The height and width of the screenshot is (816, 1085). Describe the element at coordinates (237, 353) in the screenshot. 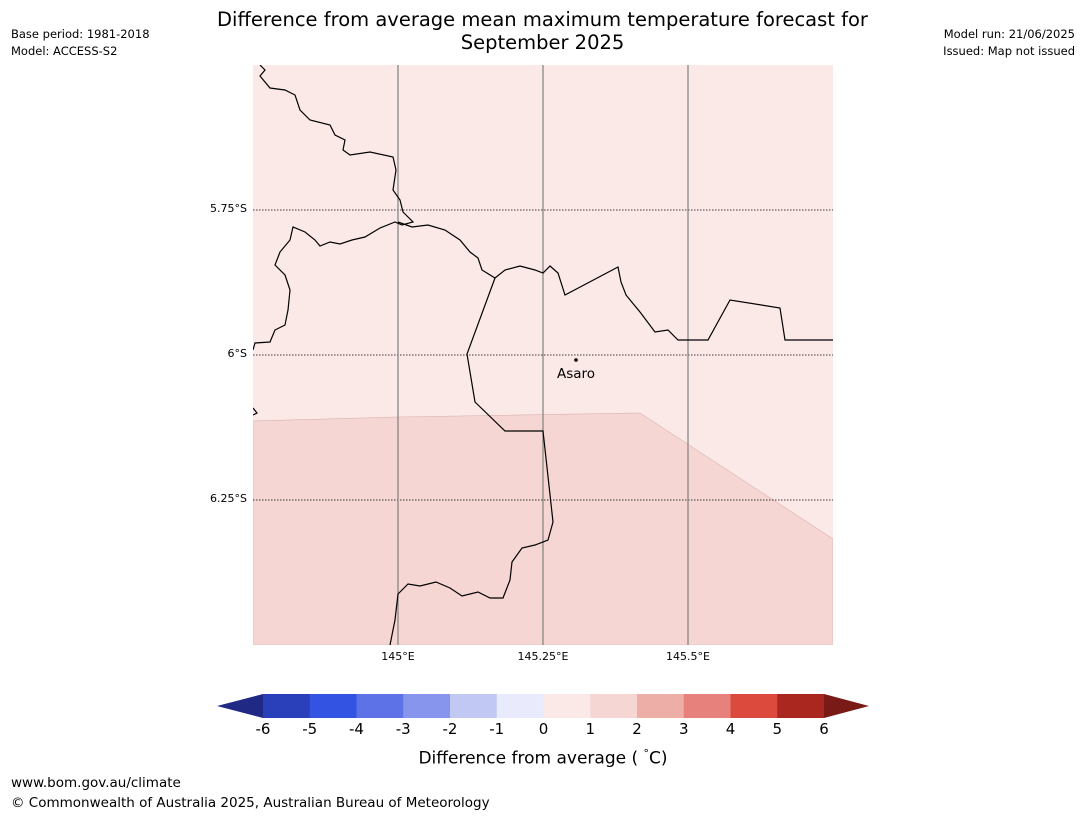

I see `lat-label-6: 6°S` at that location.